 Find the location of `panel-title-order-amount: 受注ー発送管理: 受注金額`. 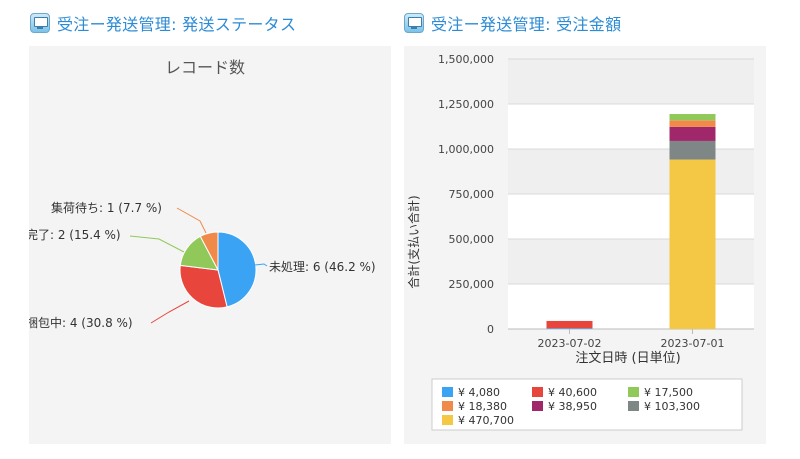

panel-title-order-amount: 受注ー発送管理: 受注金額 is located at coordinates (512, 23).